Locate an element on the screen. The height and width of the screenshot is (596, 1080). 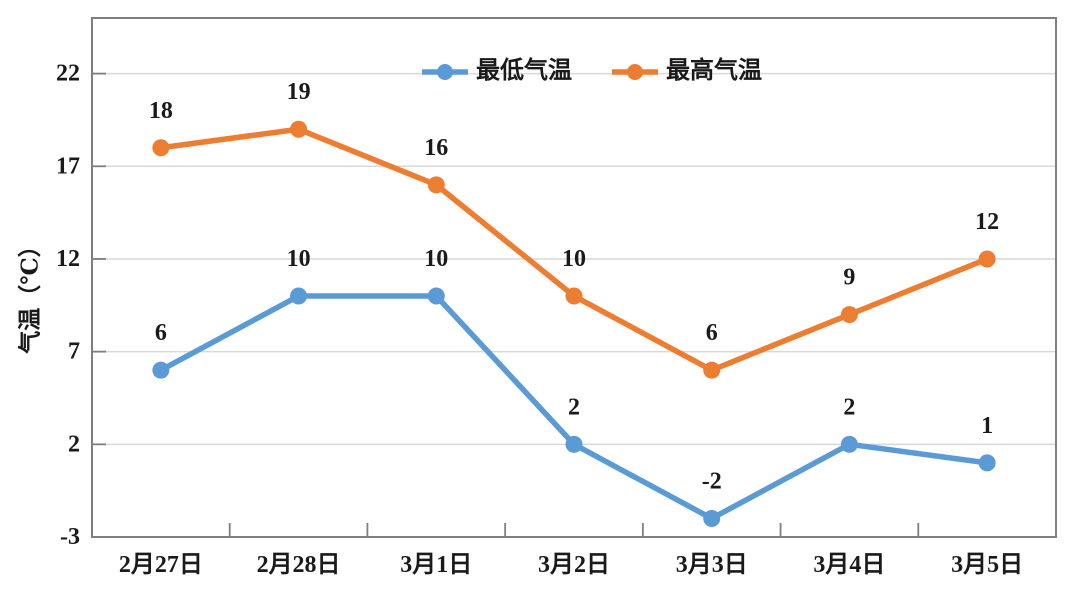
y-axis-title: 气温（℃） is located at coordinates (30, 294).